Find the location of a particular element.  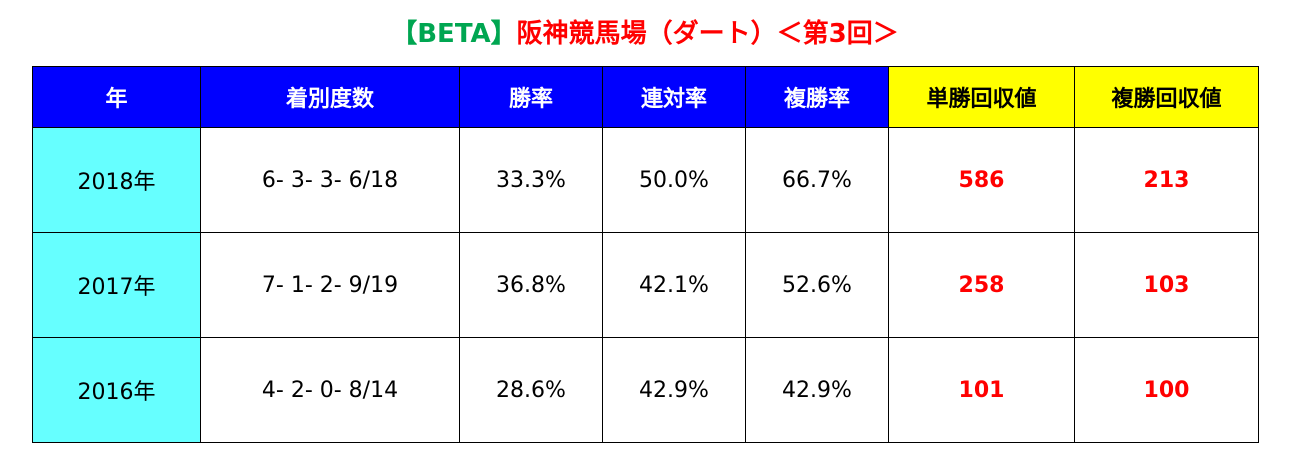

header-cell: 着別度数 is located at coordinates (330, 97).